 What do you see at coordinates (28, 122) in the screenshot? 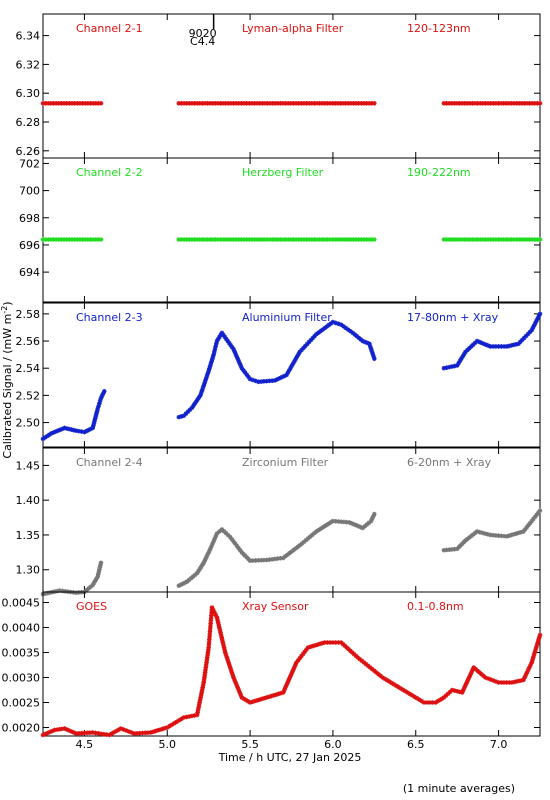
I see `y-tick-label: 6.28` at bounding box center [28, 122].